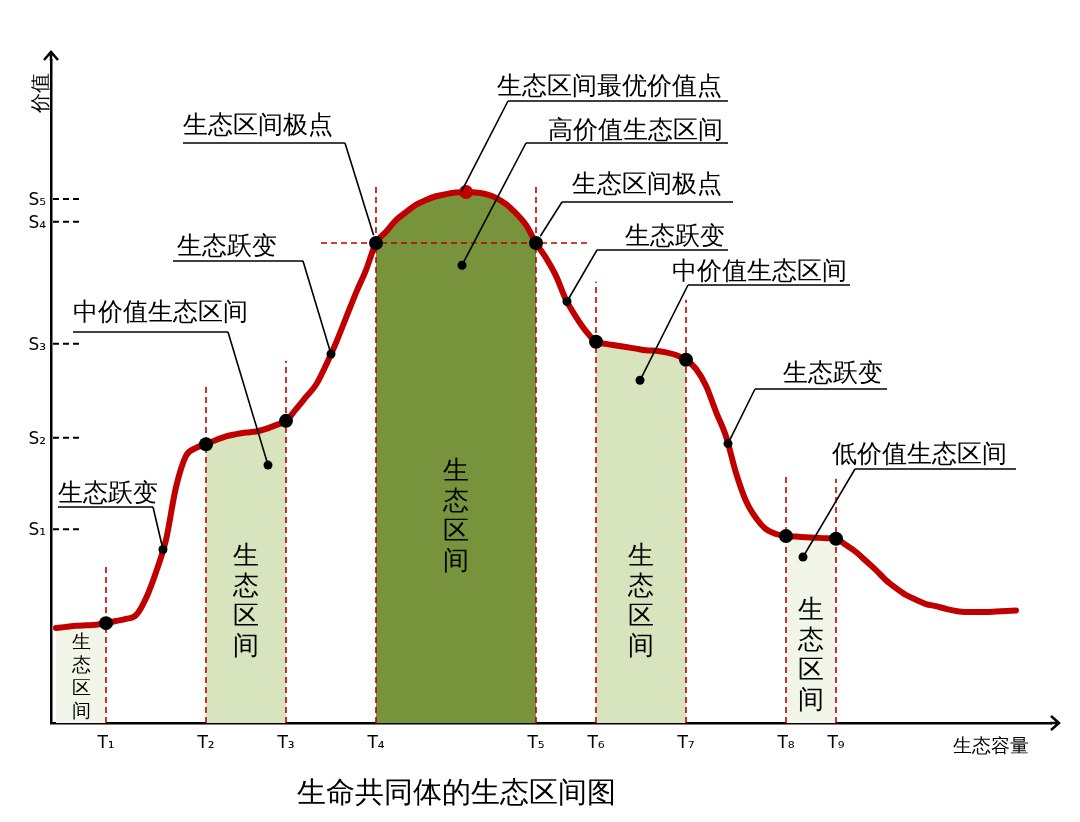  Describe the element at coordinates (785, 741) in the screenshot. I see `x-tick-label: T₈` at that location.